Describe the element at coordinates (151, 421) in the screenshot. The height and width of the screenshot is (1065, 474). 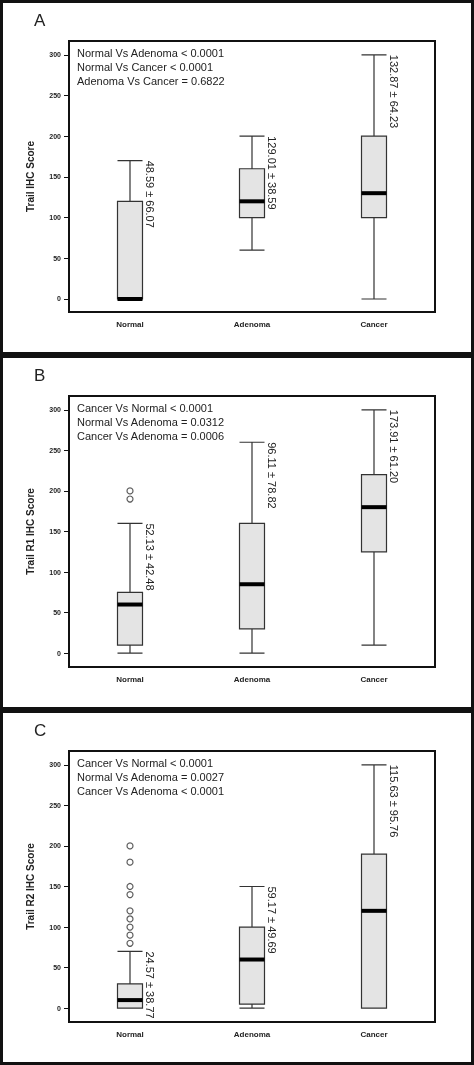
I see `annotation: Normal Vs Adenoma = 0.0312` at that location.